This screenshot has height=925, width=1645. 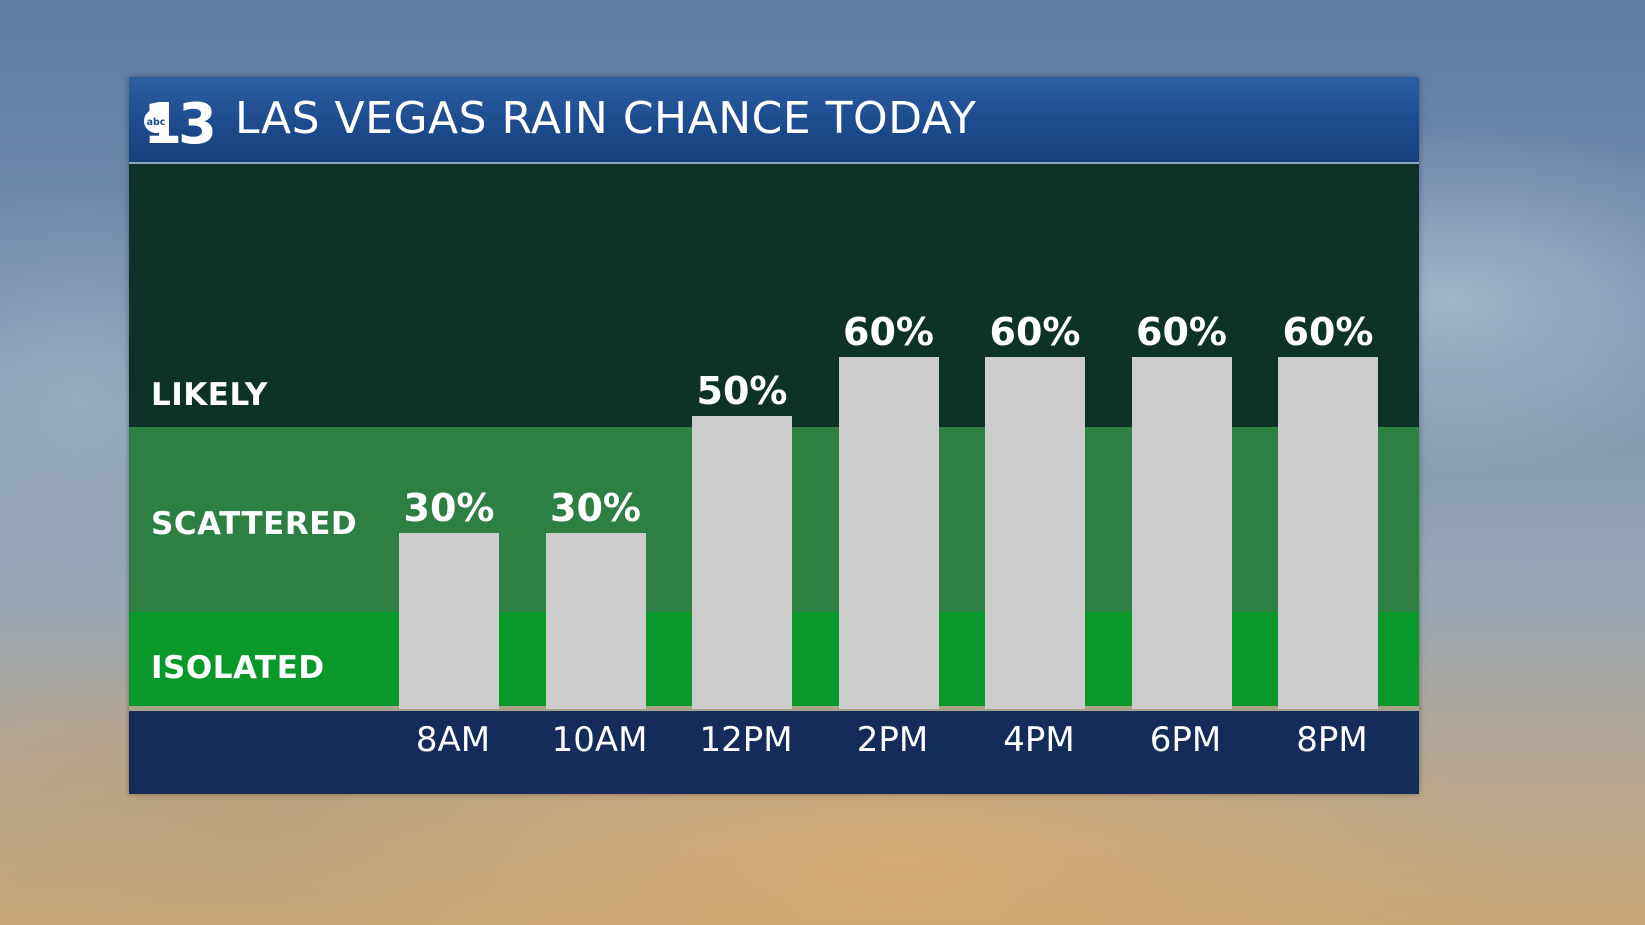 What do you see at coordinates (1035, 532) in the screenshot?
I see `bar-4pm` at bounding box center [1035, 532].